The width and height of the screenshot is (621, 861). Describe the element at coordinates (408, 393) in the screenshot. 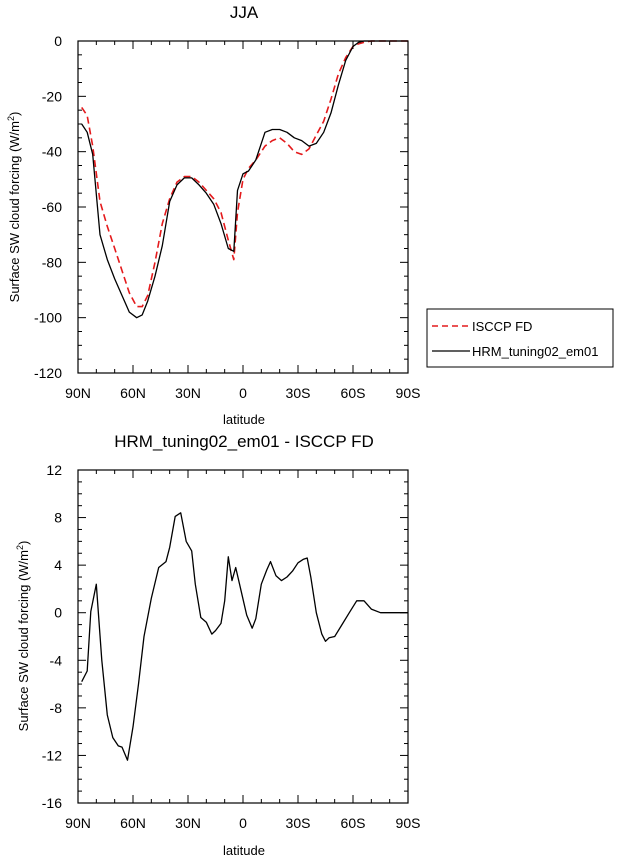

I see `top-x-tick-label: 90S` at that location.